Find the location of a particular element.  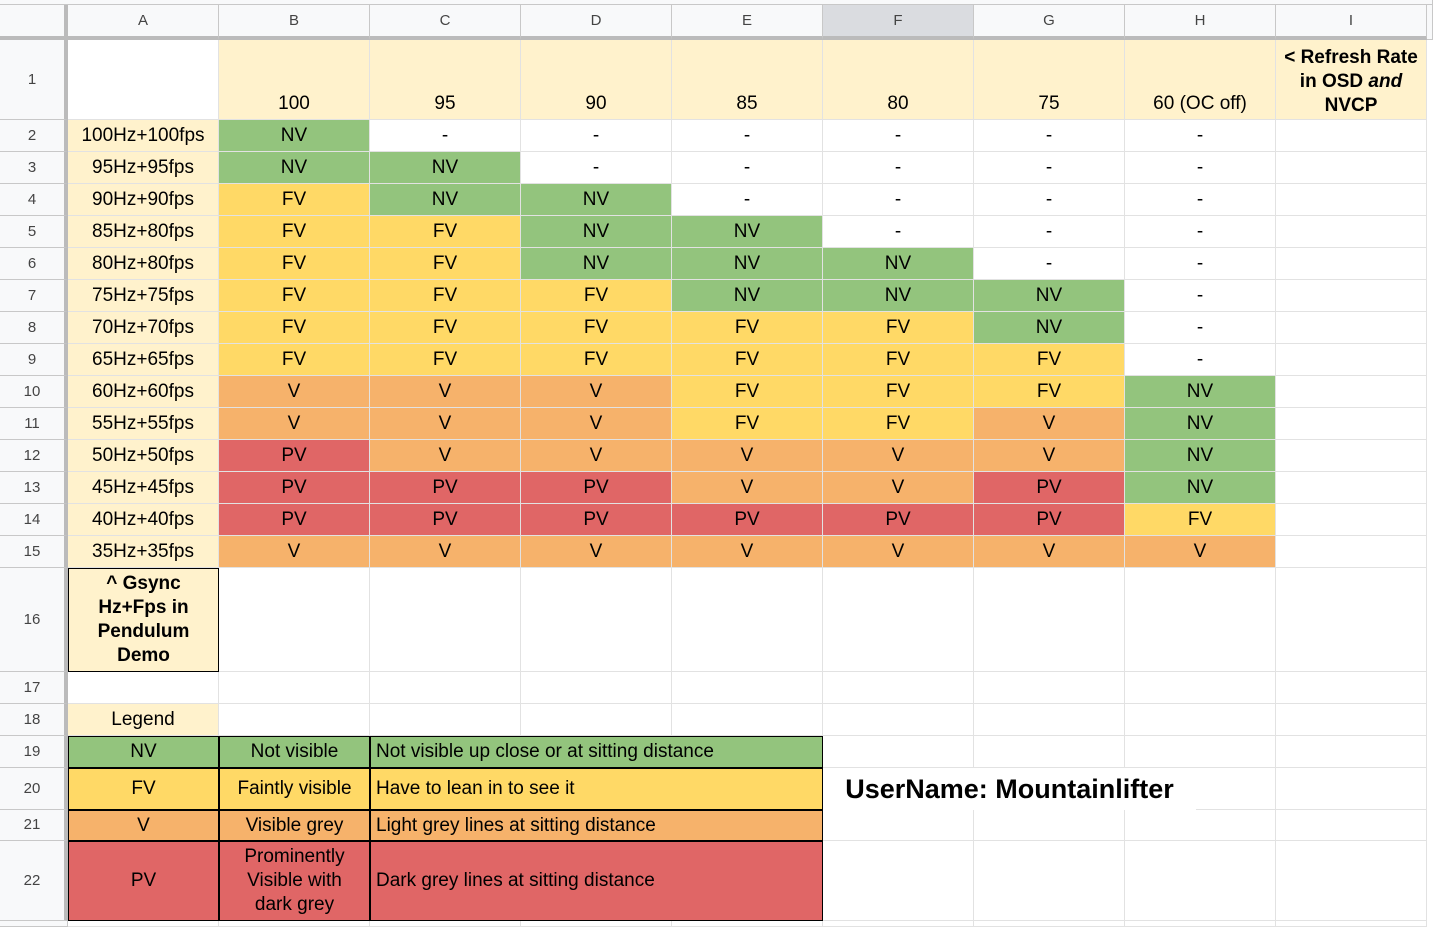

corner is located at coordinates (34, 22).